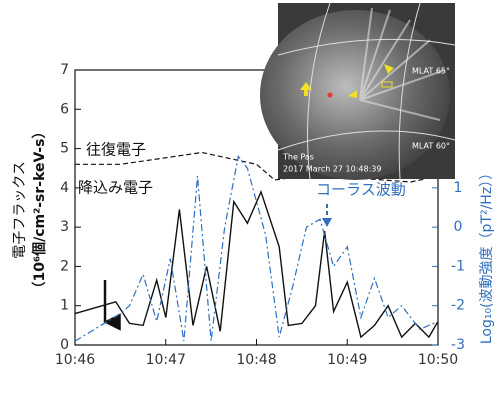  I want to click on y2-tick-label: 0, so click(458, 227).